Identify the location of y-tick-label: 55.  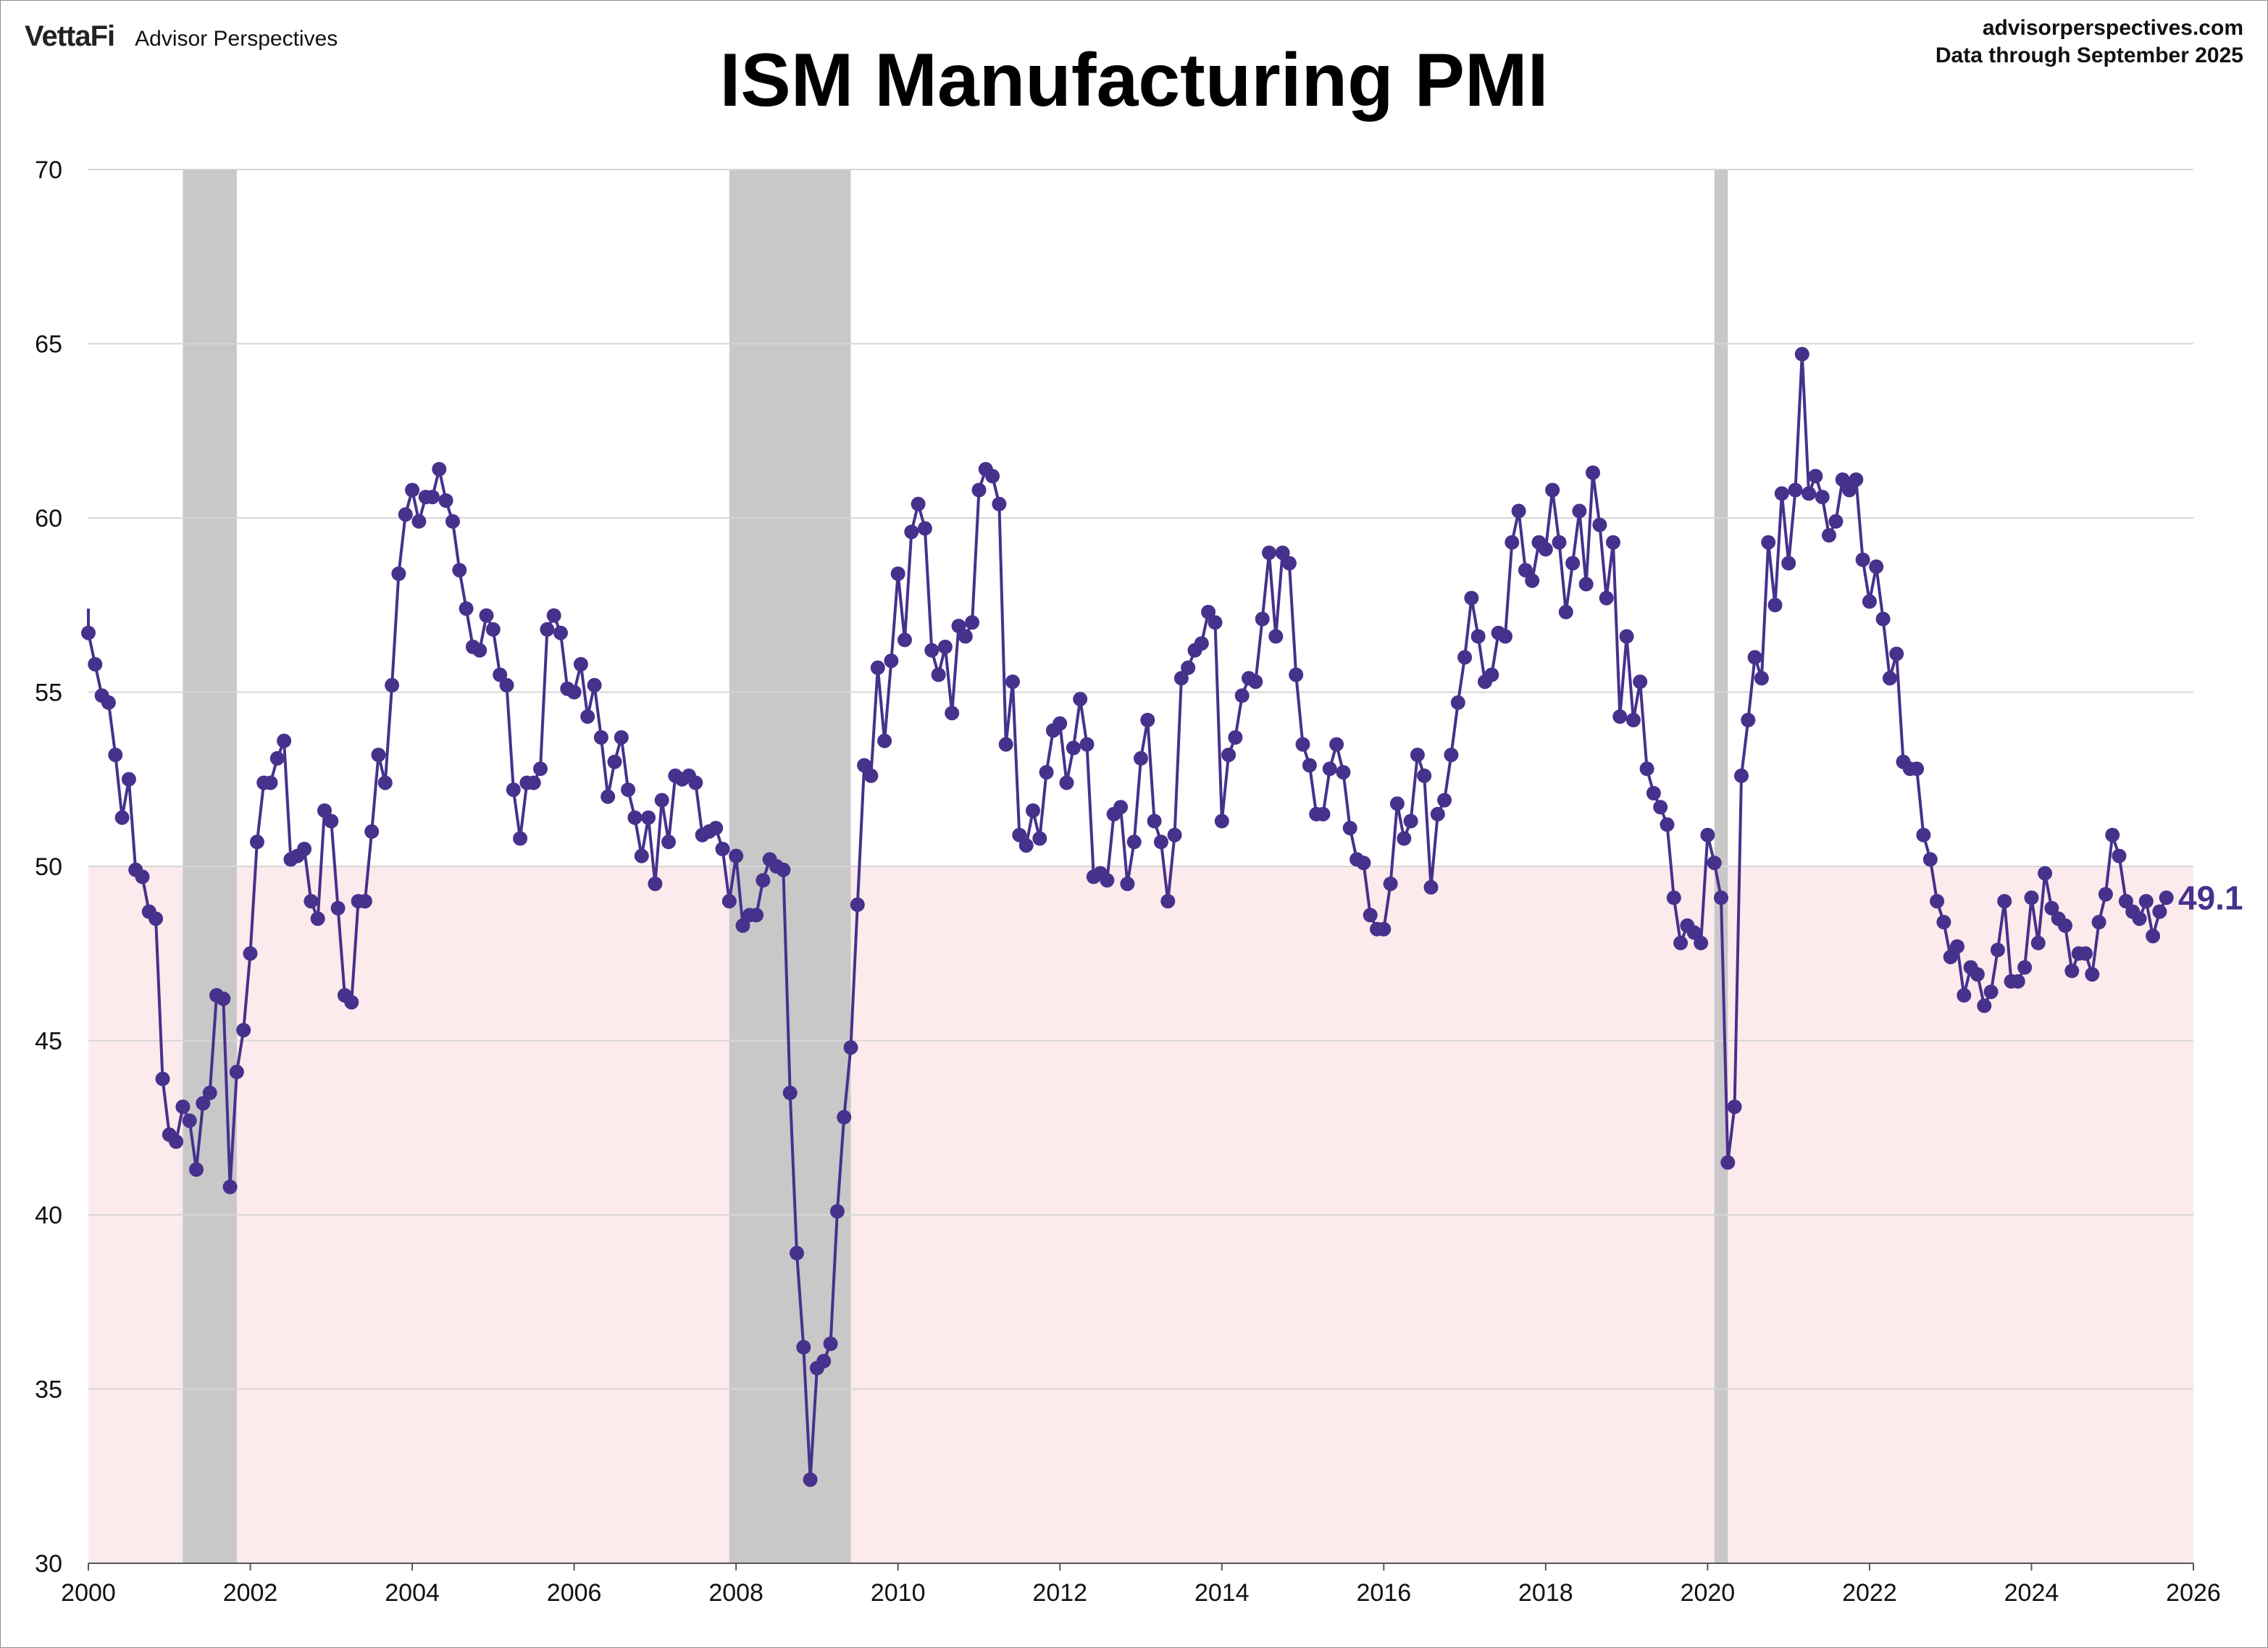
(49, 693).